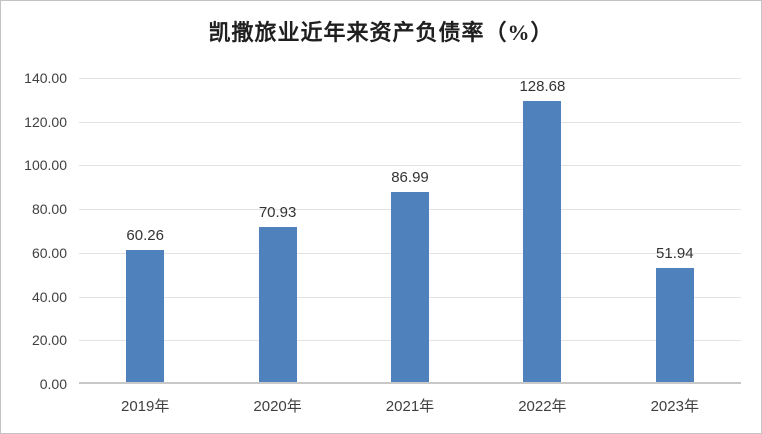 This screenshot has height=434, width=762. Describe the element at coordinates (49, 340) in the screenshot. I see `y-axis-tick-label: 20.00` at that location.